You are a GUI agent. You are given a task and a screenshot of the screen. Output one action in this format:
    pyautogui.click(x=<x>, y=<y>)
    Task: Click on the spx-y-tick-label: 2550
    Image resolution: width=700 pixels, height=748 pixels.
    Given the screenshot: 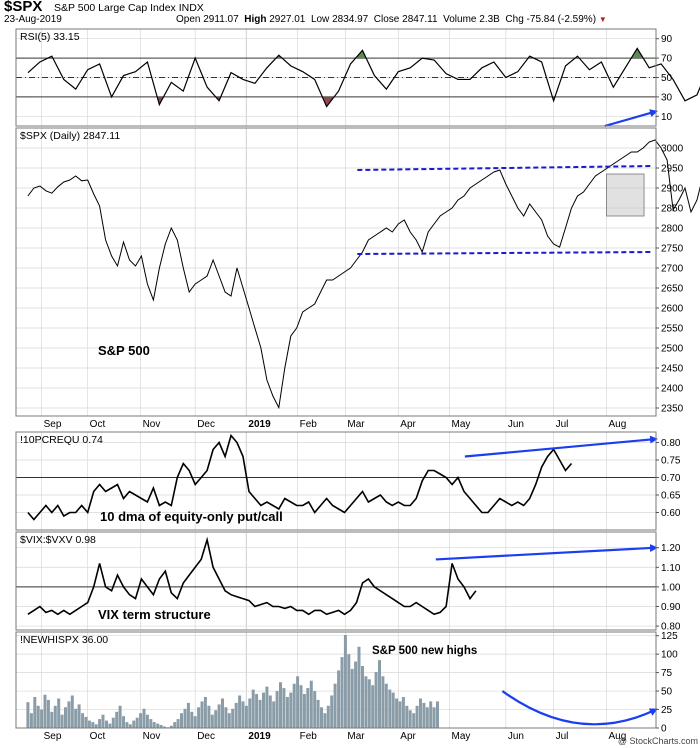 What is the action you would take?
    pyautogui.click(x=672, y=329)
    